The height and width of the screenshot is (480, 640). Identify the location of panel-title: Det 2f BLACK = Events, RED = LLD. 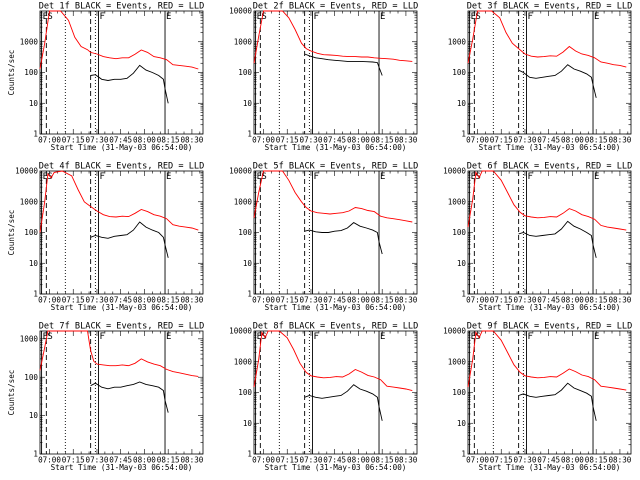
(336, 7).